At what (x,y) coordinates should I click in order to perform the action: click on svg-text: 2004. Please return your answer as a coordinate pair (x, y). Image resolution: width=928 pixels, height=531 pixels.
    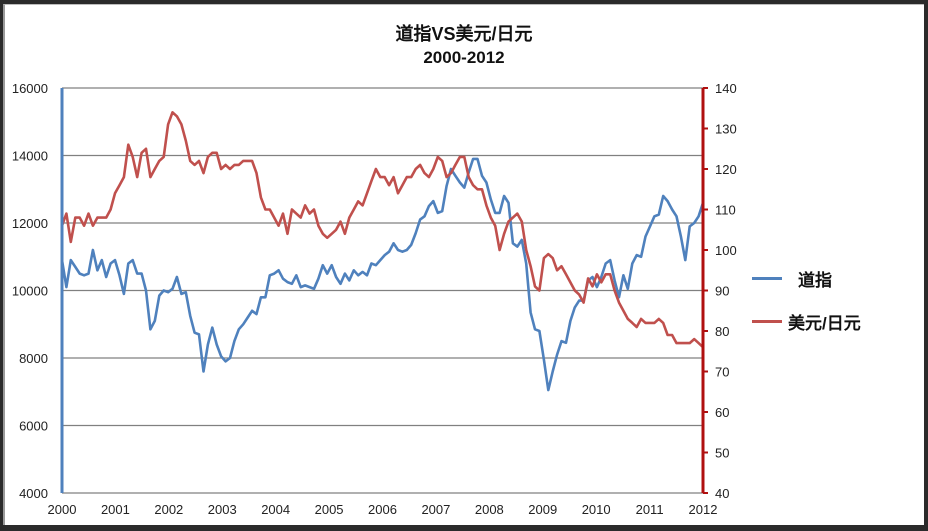
    Looking at the image, I should click on (275, 509).